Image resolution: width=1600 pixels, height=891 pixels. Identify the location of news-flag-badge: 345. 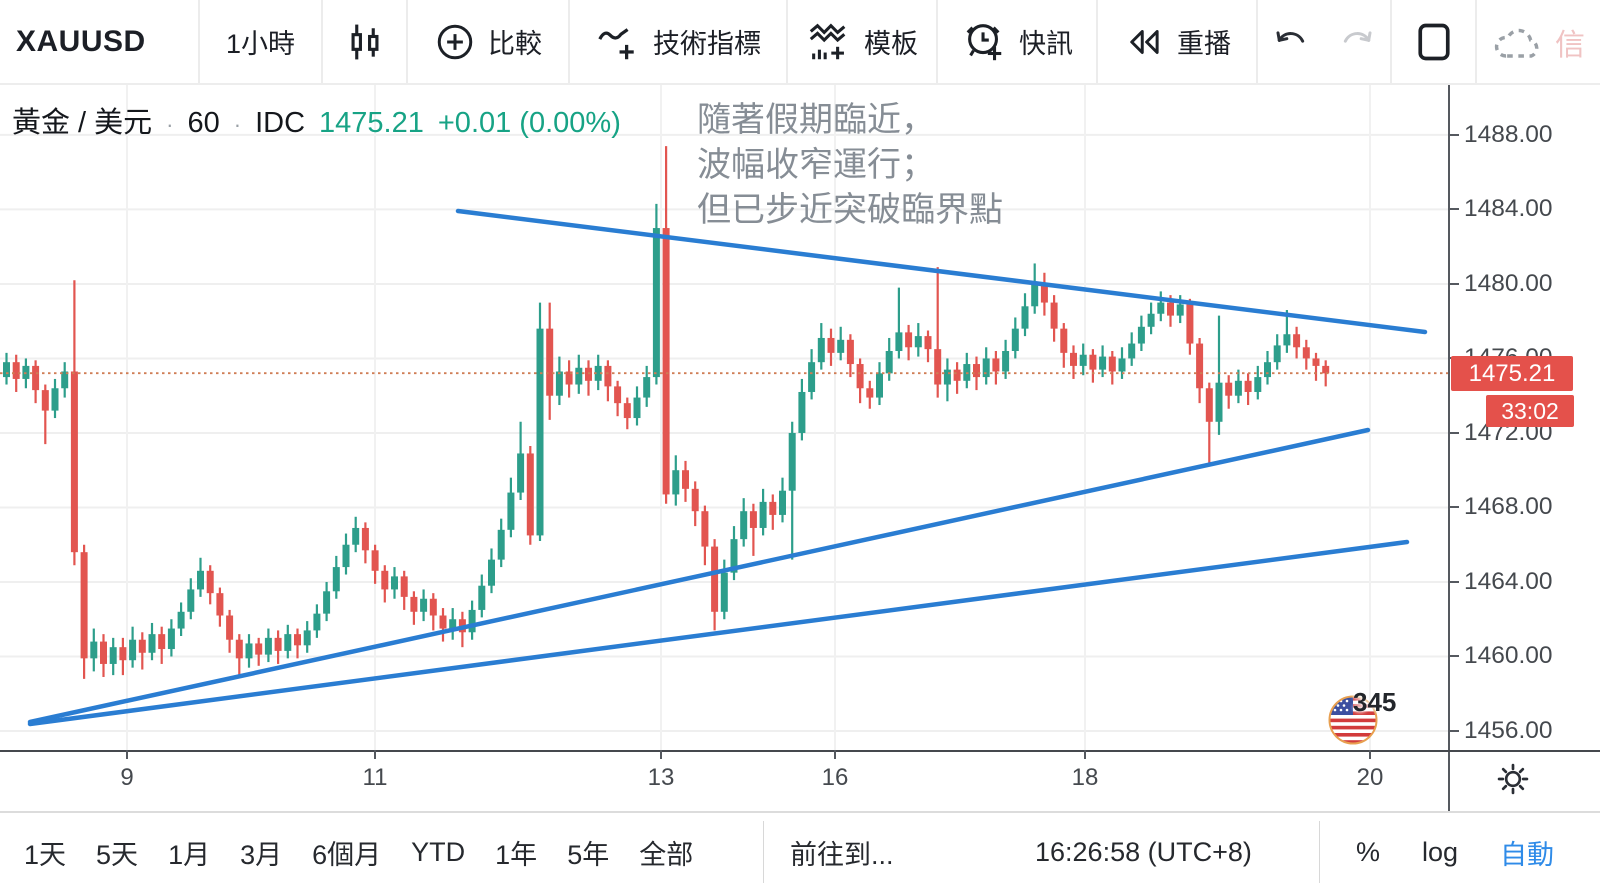
(1361, 718).